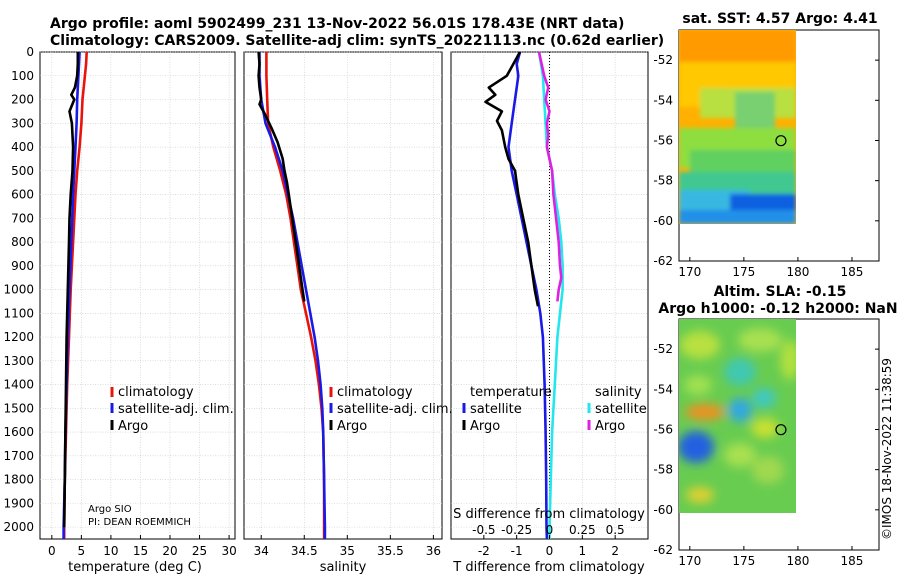 Image resolution: width=900 pixels, height=584 pixels. Describe the element at coordinates (18, 408) in the screenshot. I see `depth-tick-label: 1500` at that location.